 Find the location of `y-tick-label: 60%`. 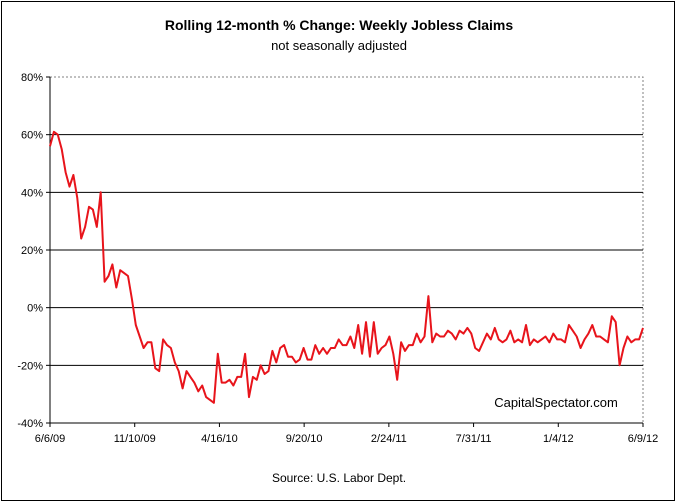

y-tick-label: 60% is located at coordinates (32, 136).